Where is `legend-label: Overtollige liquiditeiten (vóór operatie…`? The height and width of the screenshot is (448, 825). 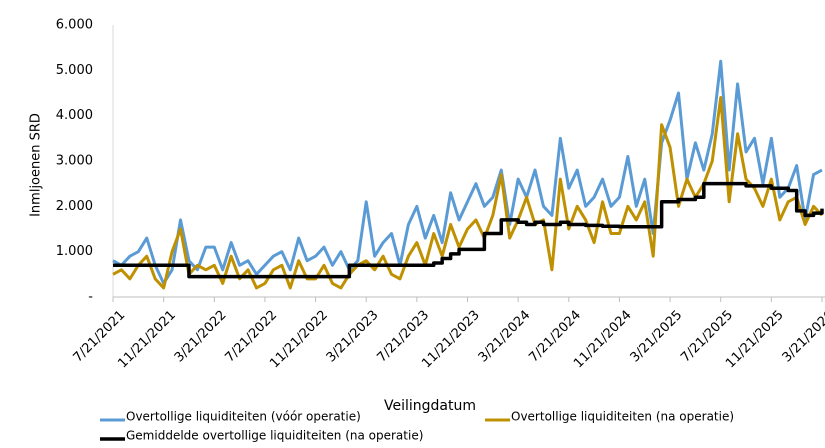
legend-label: Overtollige liquiditeiten (vóór operatie… is located at coordinates (243, 417).